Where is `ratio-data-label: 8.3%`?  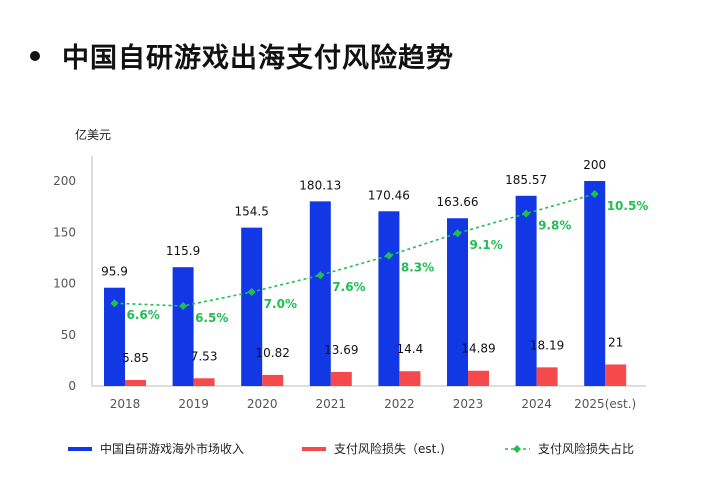 ratio-data-label: 8.3% is located at coordinates (417, 268).